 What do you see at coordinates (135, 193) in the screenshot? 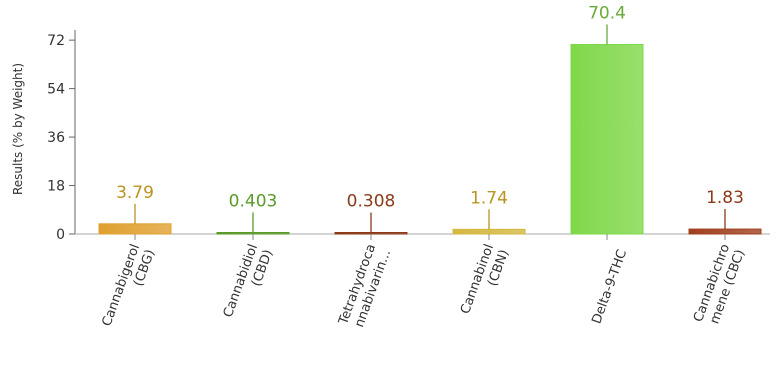
I see `value-label: 3.79` at bounding box center [135, 193].